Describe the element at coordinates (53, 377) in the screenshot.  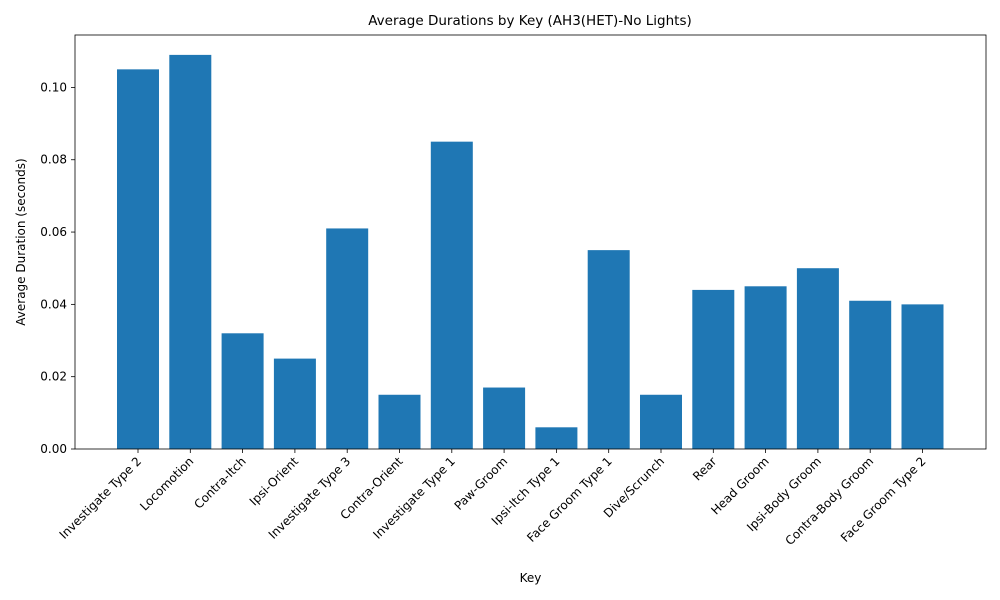
I see `y-tick-label: 0.02` at that location.